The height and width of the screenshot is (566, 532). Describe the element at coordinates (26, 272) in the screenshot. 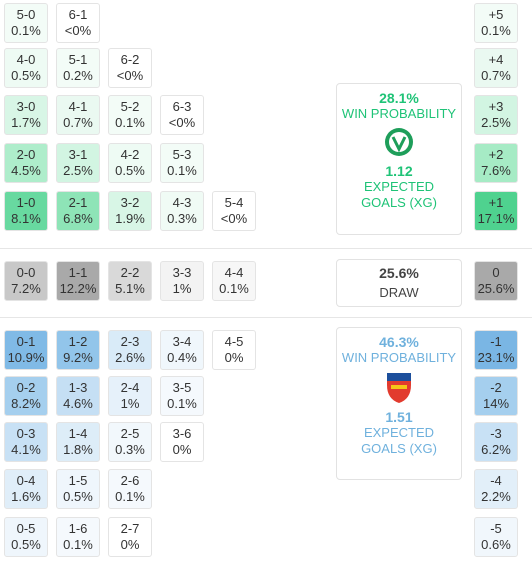

I see `score: 0-0` at that location.